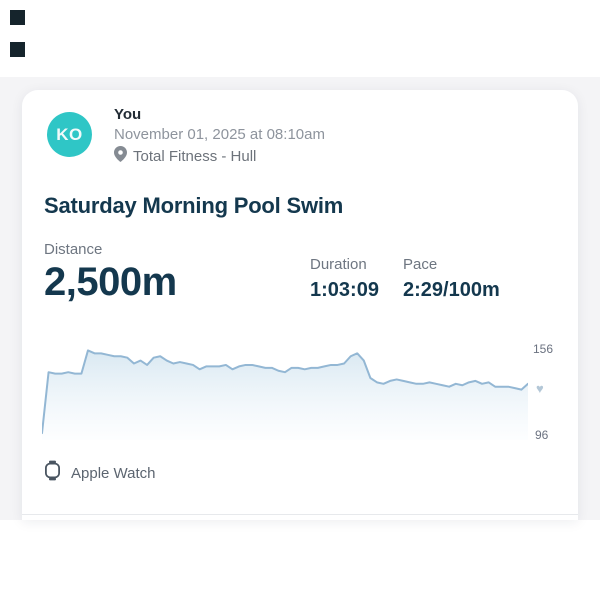 The width and height of the screenshot is (600, 600). What do you see at coordinates (52, 473) in the screenshot?
I see `apple-watch-icon` at bounding box center [52, 473].